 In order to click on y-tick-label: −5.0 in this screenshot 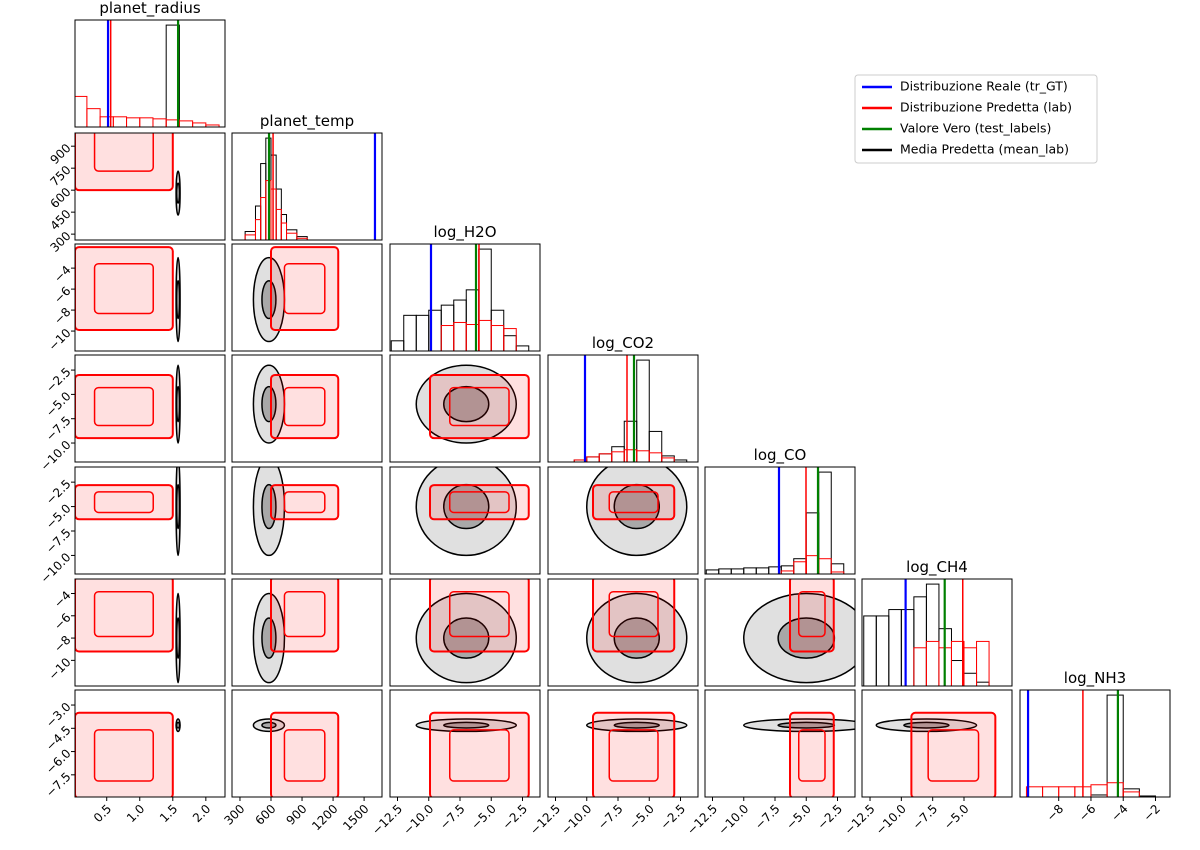, I will do `click(58, 516)`.